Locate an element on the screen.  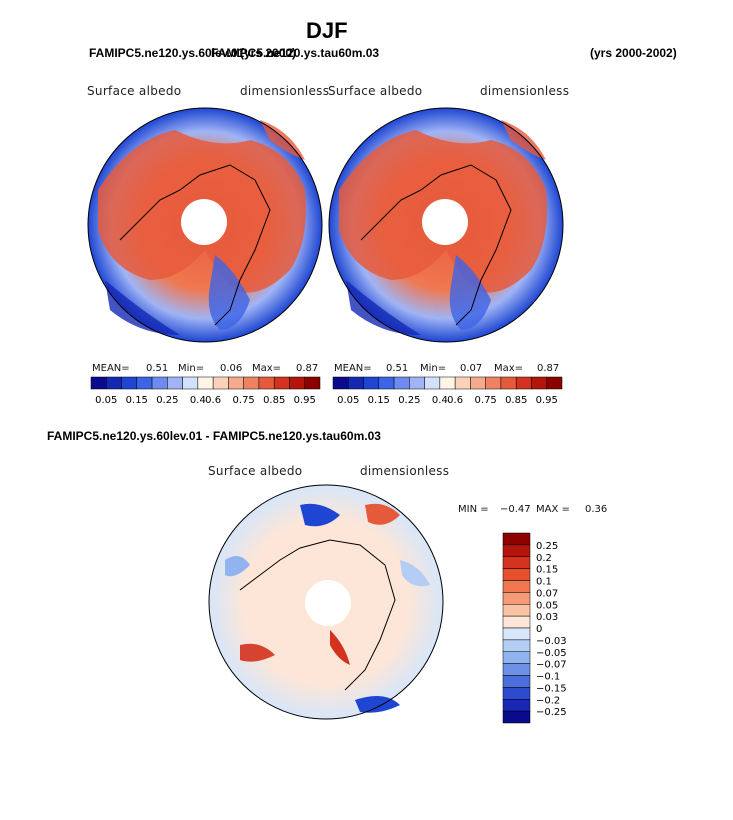
panel2-max-label: Max= is located at coordinates (509, 368).